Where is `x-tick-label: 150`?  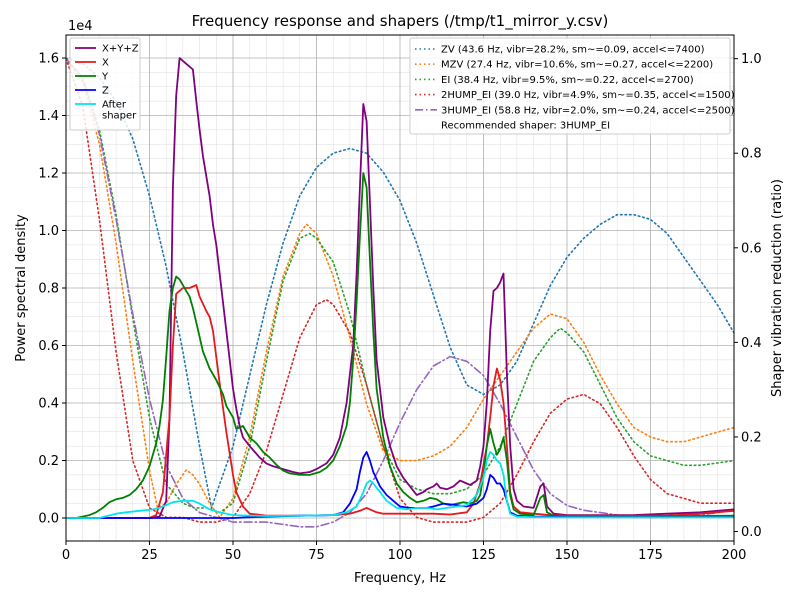 x-tick-label: 150 is located at coordinates (567, 555).